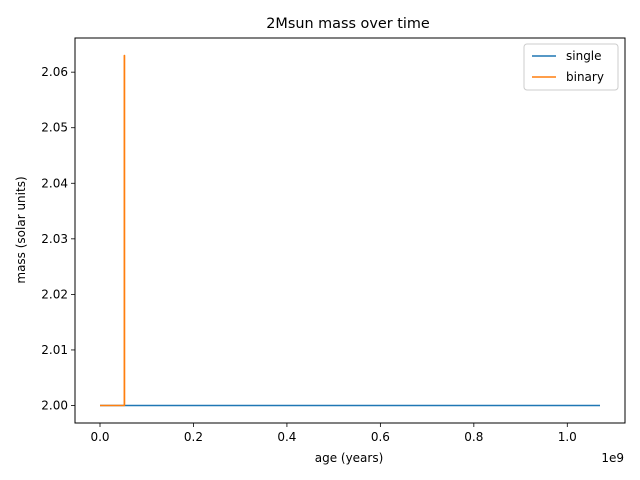 This screenshot has height=480, width=640. Describe the element at coordinates (348, 24) in the screenshot. I see `chart-title: 2Msun mass over time` at that location.